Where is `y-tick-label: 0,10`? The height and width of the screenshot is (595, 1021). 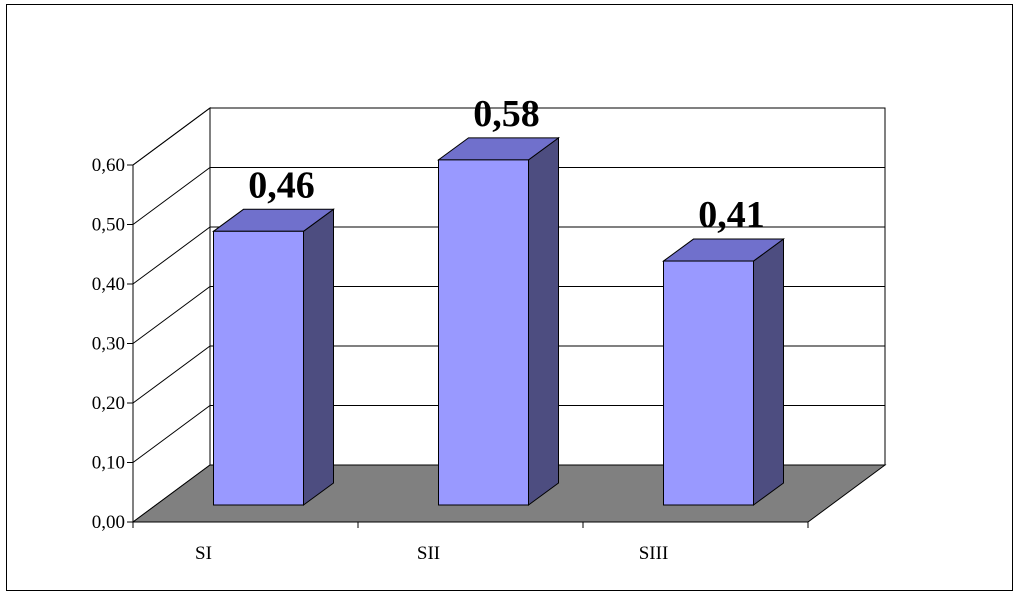 y-tick-label: 0,10 is located at coordinates (108, 463).